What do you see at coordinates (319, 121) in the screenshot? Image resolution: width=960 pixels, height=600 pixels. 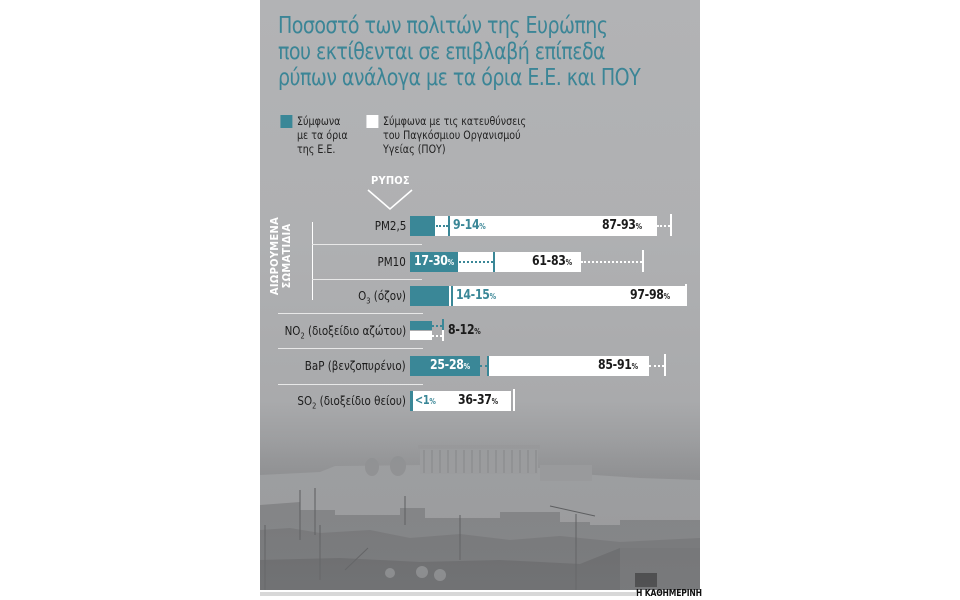 I see `legend-text: Σύμφωνα` at bounding box center [319, 121].